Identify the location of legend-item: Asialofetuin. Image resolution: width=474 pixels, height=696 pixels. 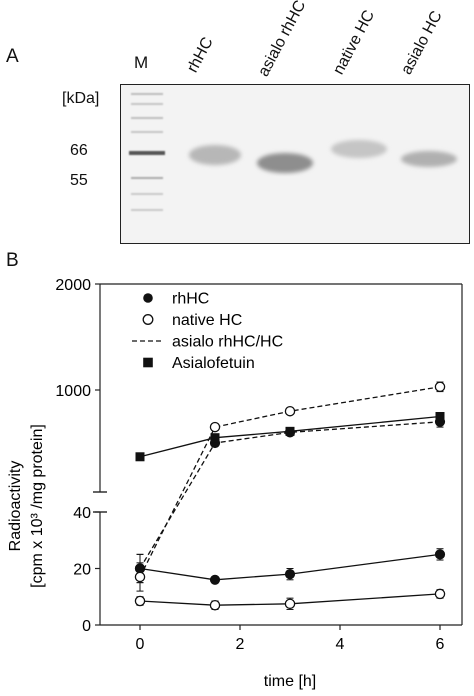
(199, 363).